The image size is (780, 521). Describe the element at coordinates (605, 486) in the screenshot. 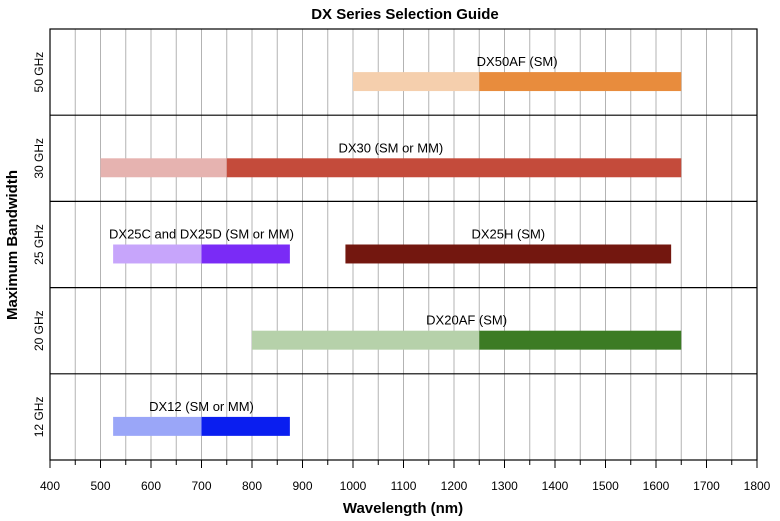

I see `x-tick-label: 1500` at that location.